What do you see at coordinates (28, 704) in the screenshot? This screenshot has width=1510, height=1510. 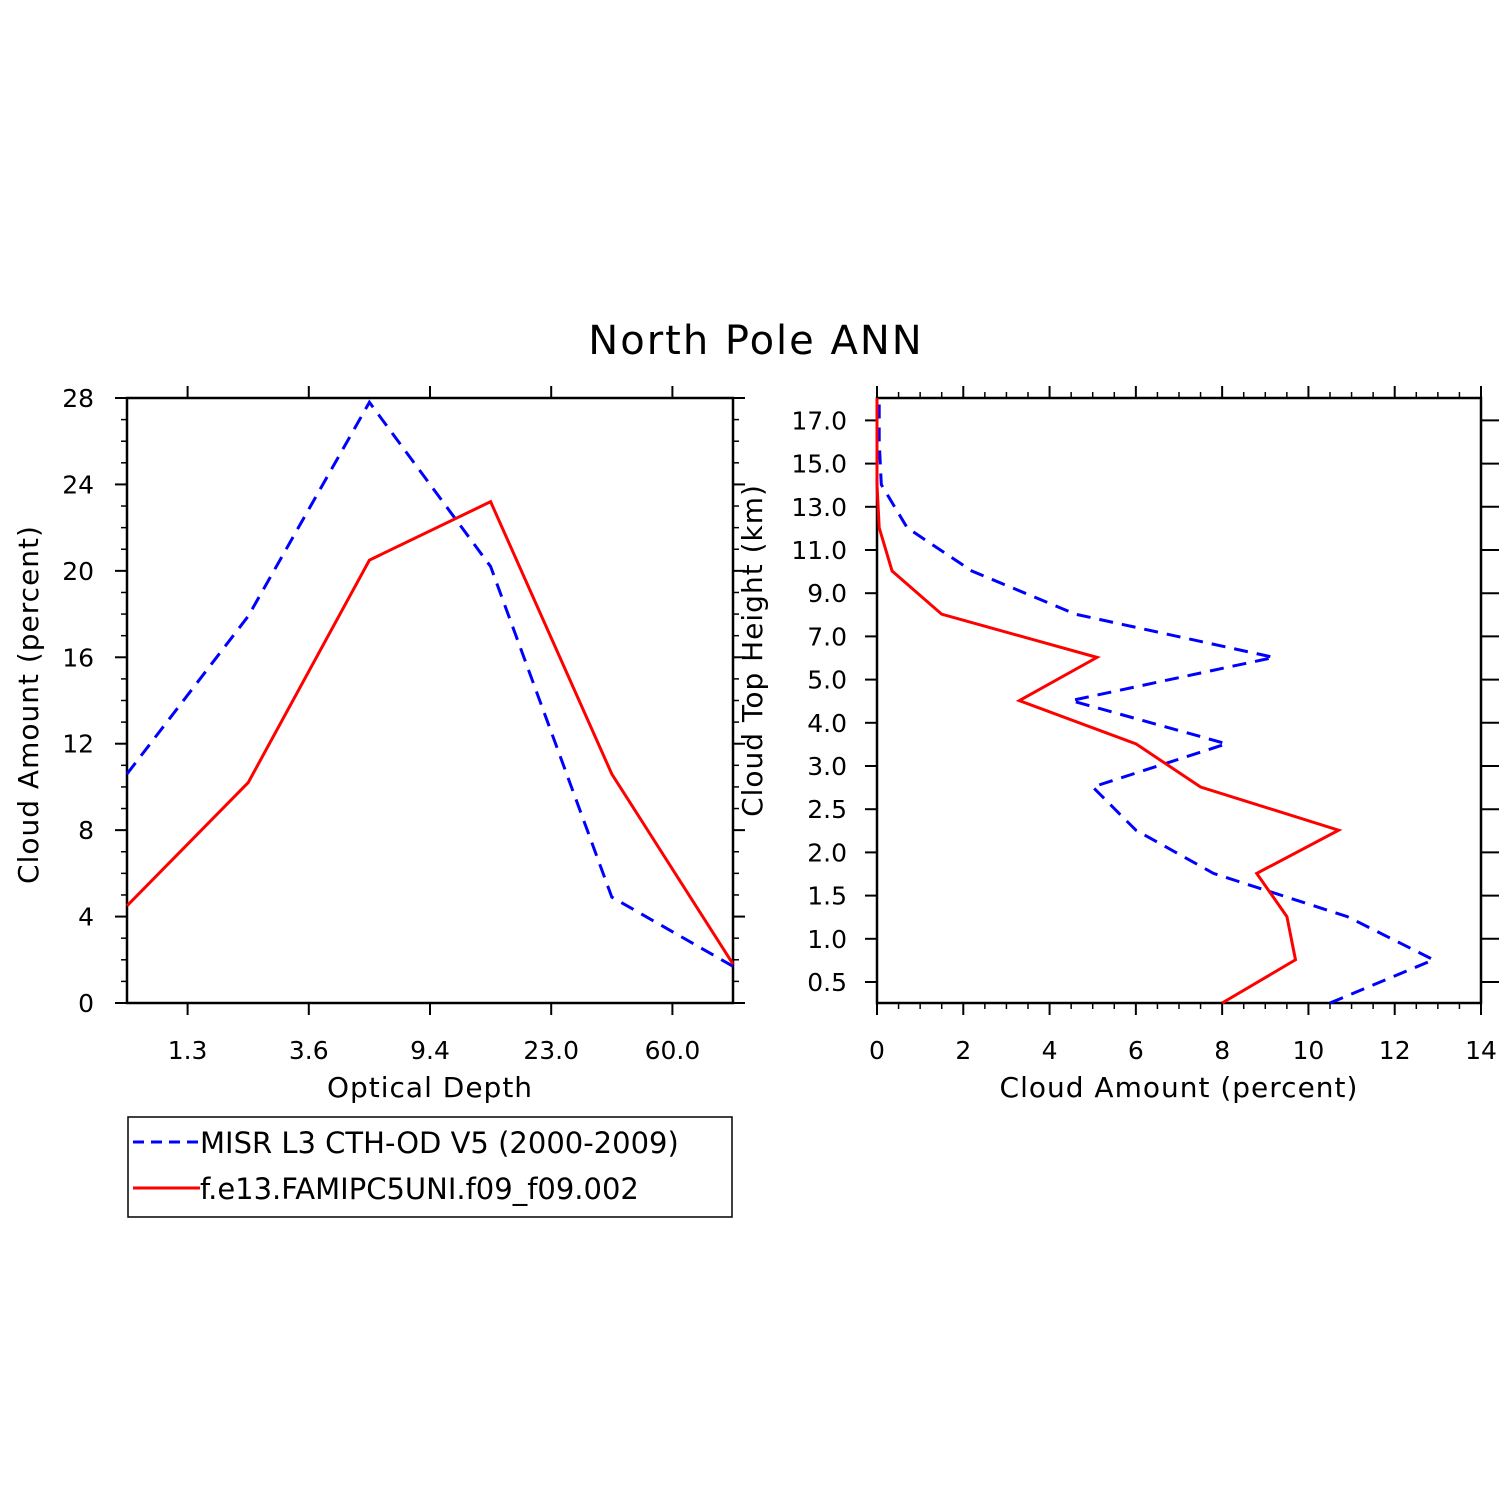 I see `left-y-axis-label: Cloud Amount (percent)` at bounding box center [28, 704].